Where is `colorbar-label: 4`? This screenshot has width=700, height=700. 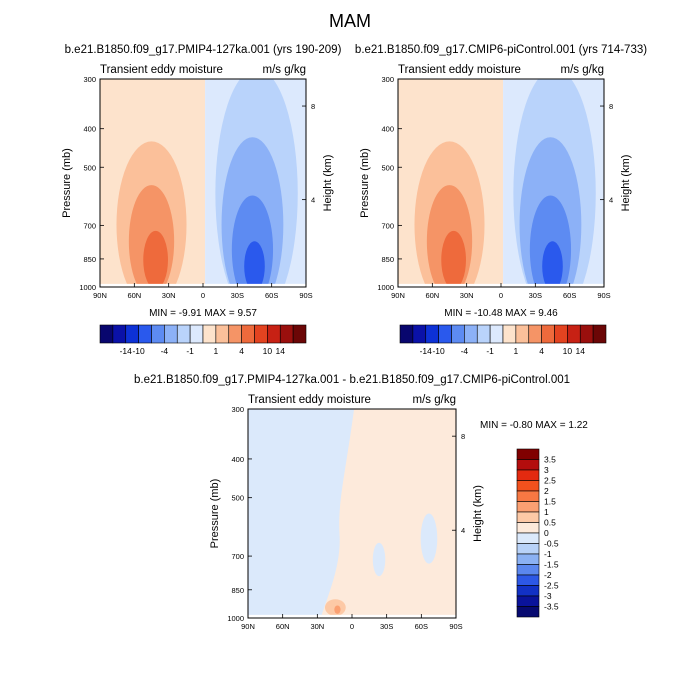 colorbar-label: 4 is located at coordinates (241, 351).